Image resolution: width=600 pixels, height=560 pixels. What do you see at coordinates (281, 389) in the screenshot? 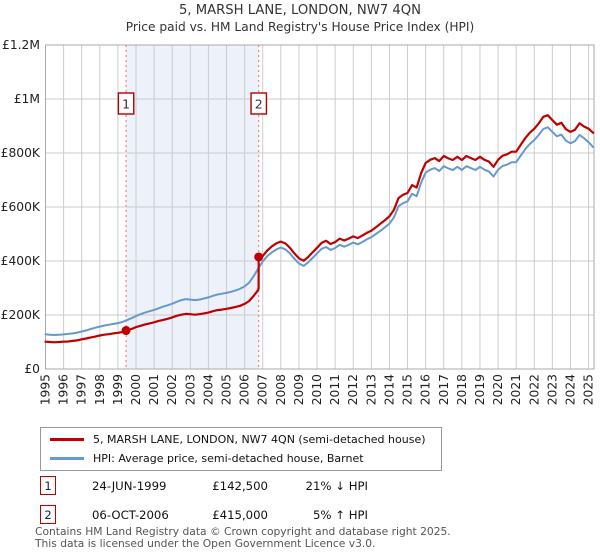
I see `x-tick-label: 2008` at bounding box center [281, 389].